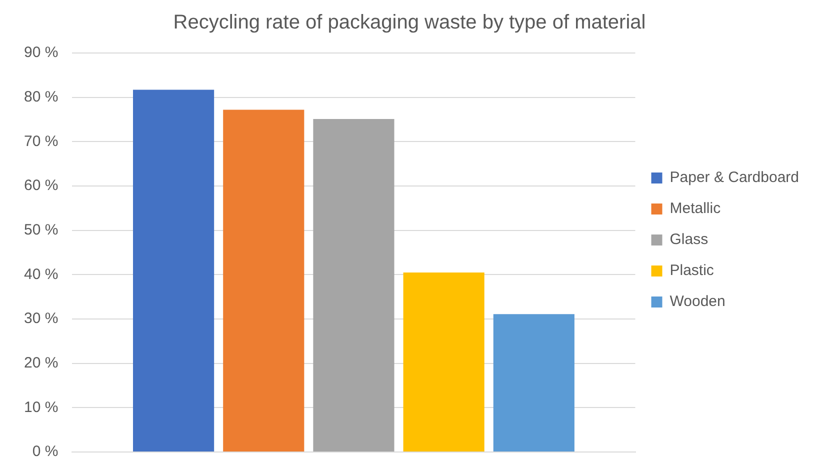 This screenshot has width=819, height=475. Describe the element at coordinates (41, 319) in the screenshot. I see `y-tick-label: 30 %` at that location.